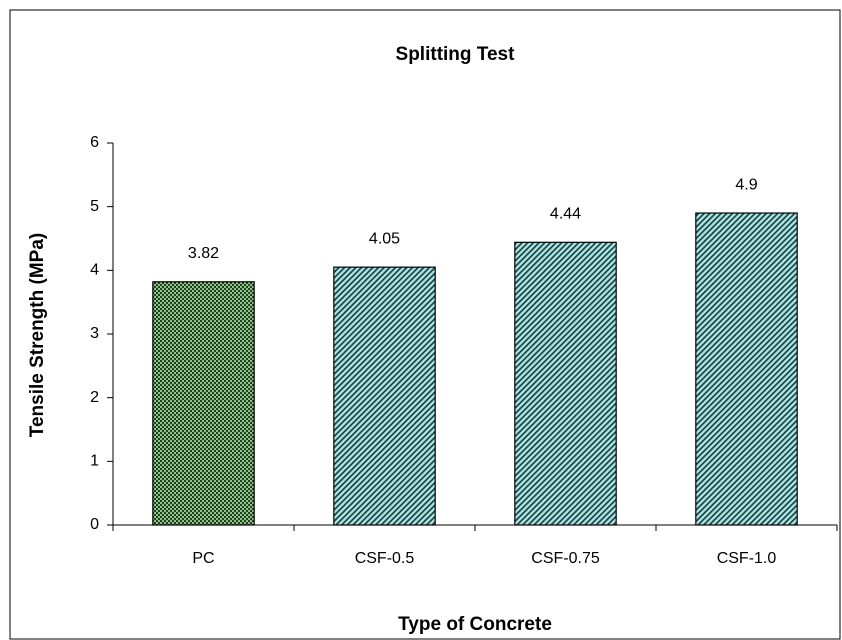 The image size is (842, 640). Describe the element at coordinates (94, 206) in the screenshot. I see `y-tick-label: 5` at that location.